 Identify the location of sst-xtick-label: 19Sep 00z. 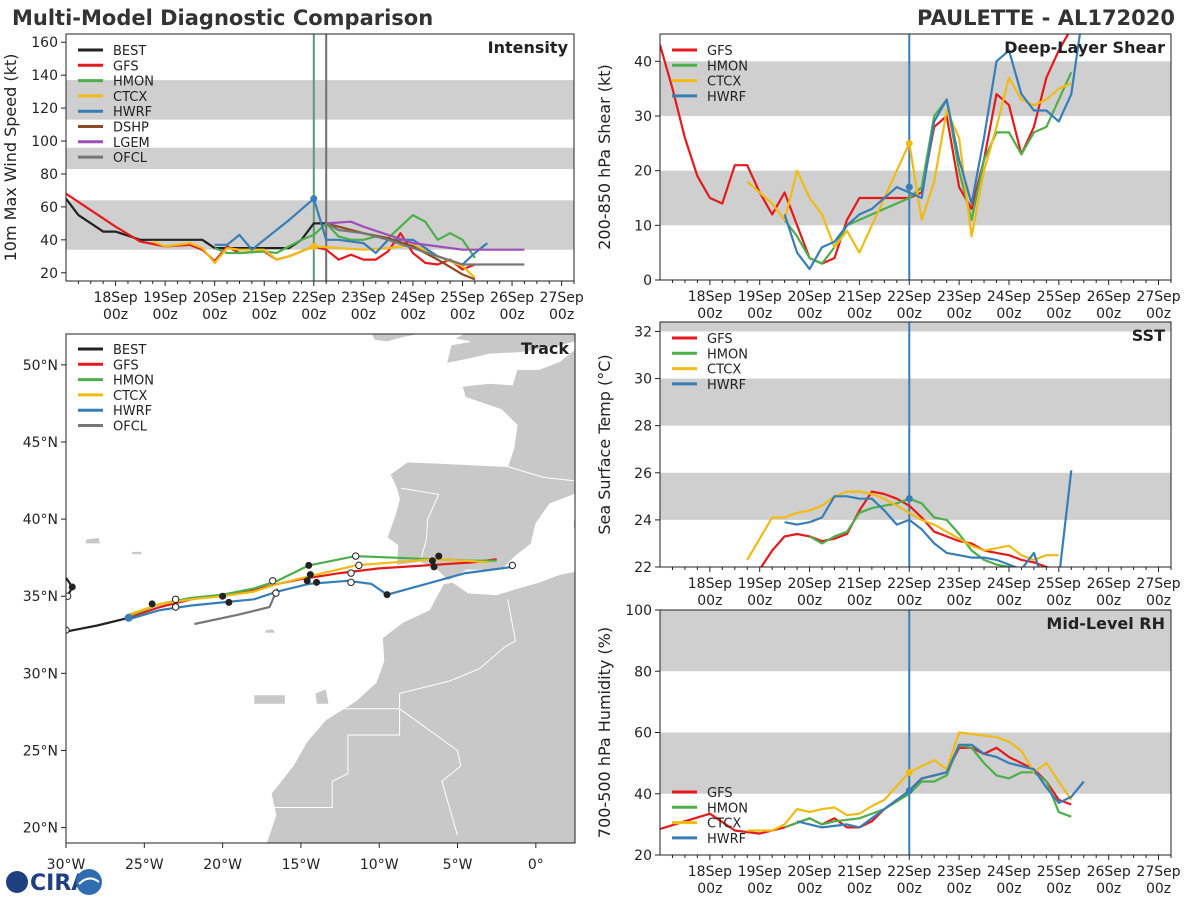
(760, 592).